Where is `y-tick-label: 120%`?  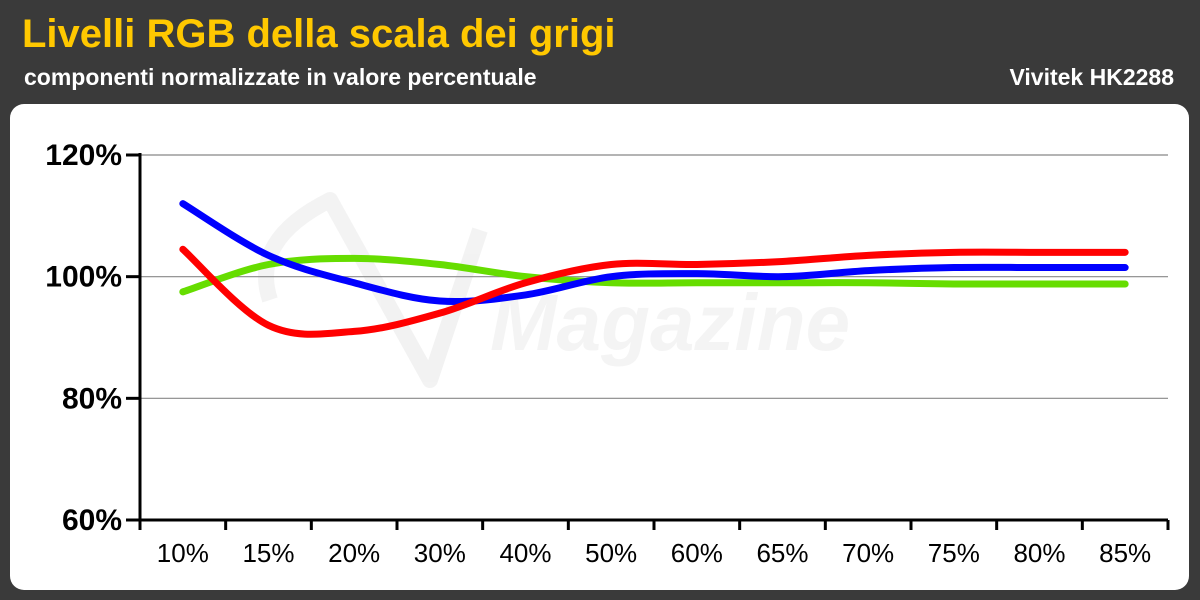
y-tick-label: 120% is located at coordinates (83, 155).